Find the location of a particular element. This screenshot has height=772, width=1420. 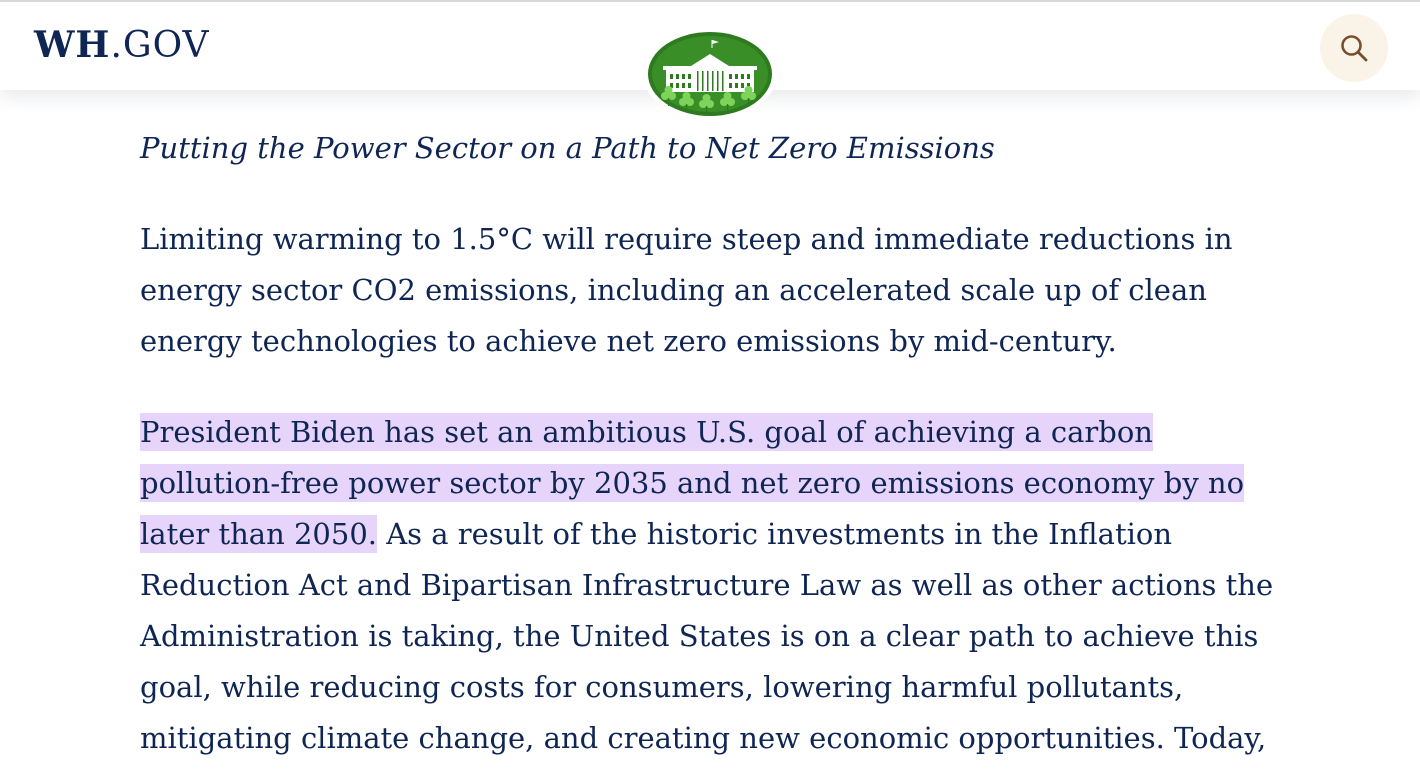

search-icon is located at coordinates (1354, 48).